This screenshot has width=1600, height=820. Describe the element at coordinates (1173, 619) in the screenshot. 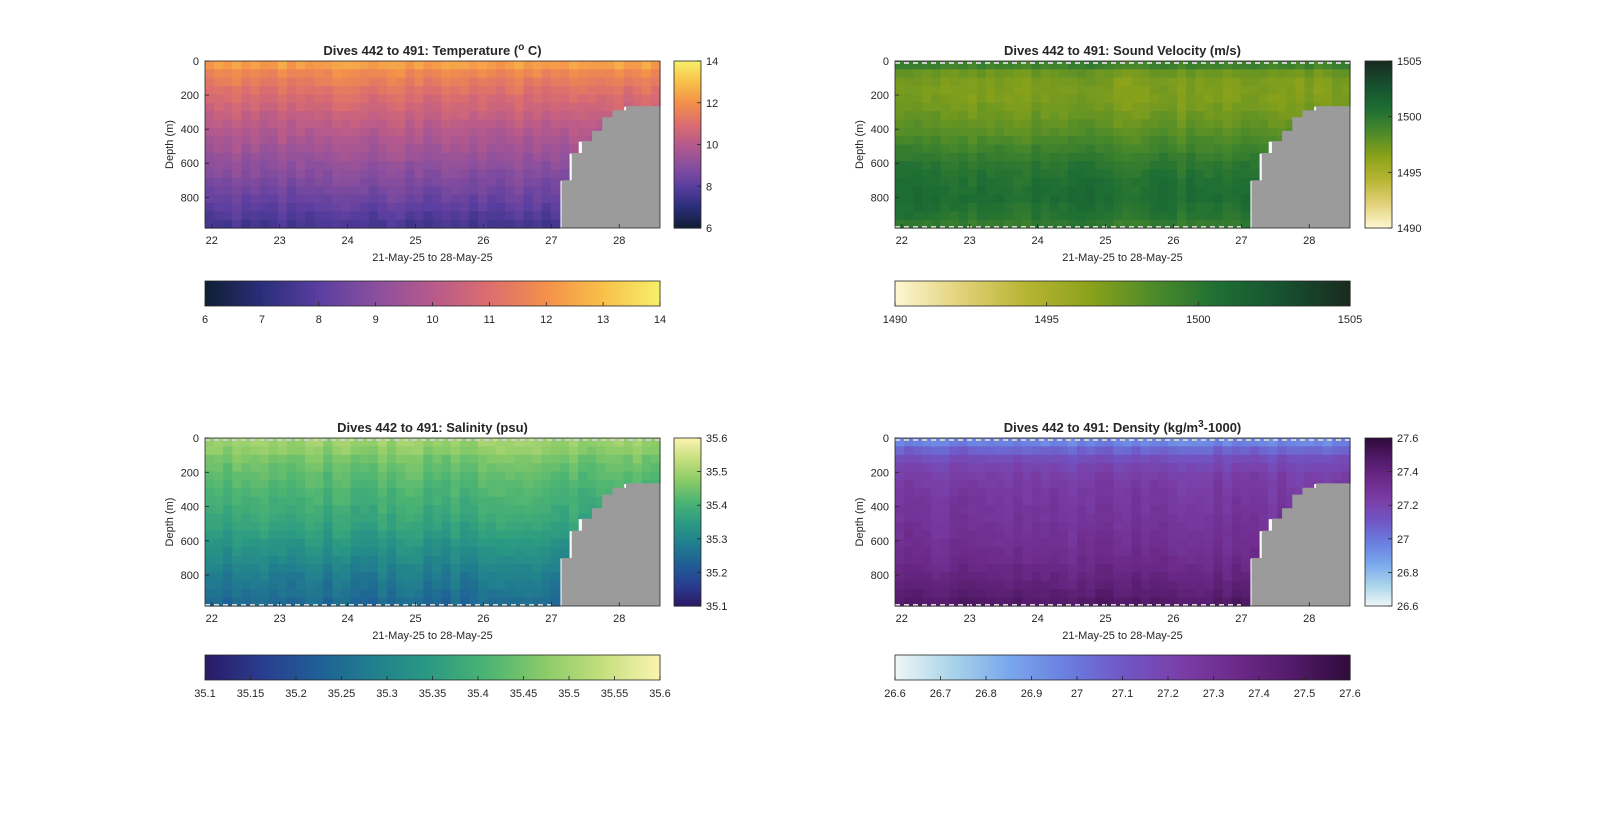

I see `x-tick-label: 26` at that location.